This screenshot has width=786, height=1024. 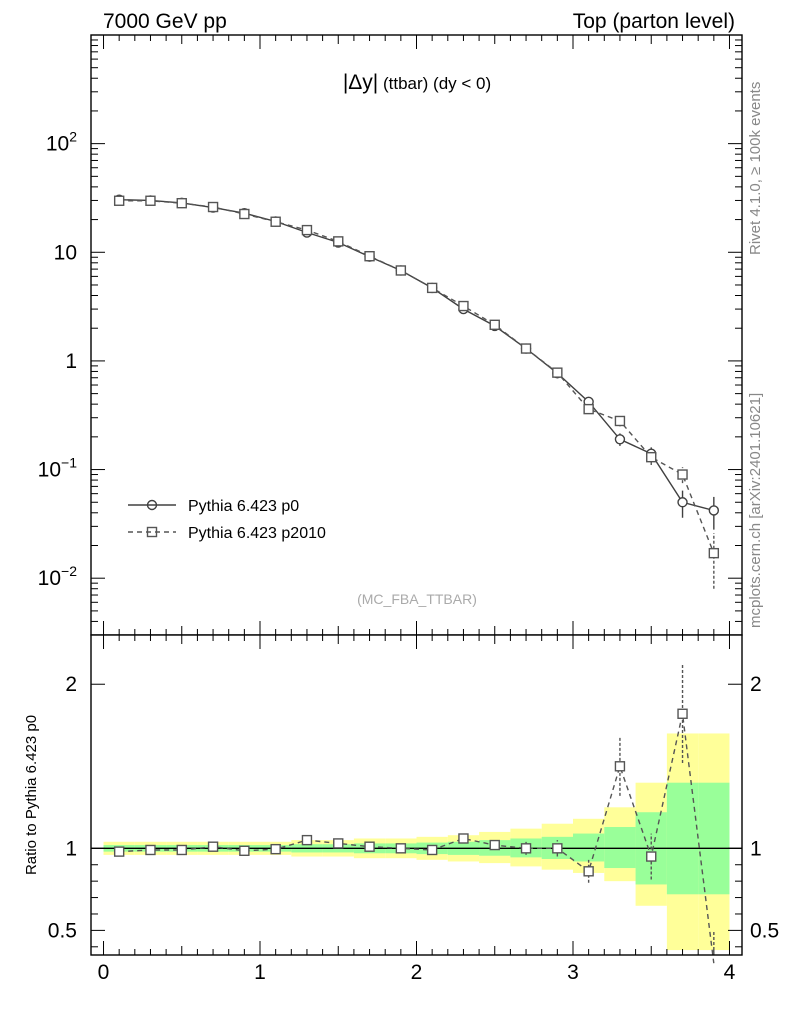 What do you see at coordinates (165, 21) in the screenshot?
I see `header-left-title: 7000 GeV pp` at bounding box center [165, 21].